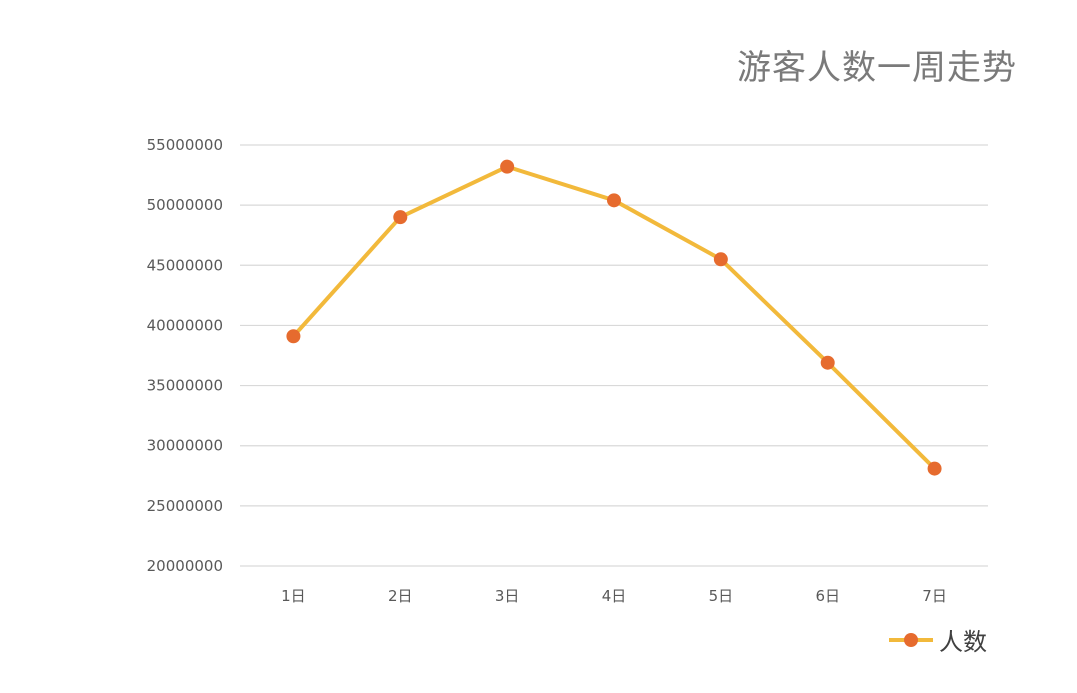  Describe the element at coordinates (963, 642) in the screenshot. I see `legend-label: 人数` at that location.